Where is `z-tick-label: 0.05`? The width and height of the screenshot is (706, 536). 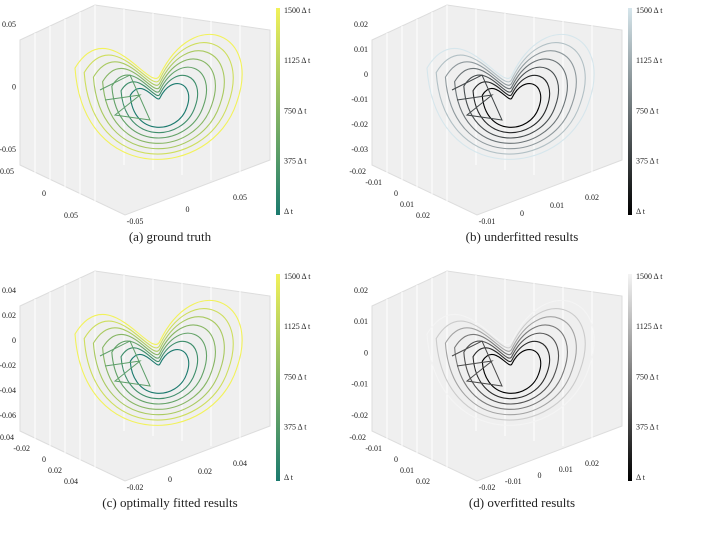 z-tick-label: 0.05 is located at coordinates (9, 24).